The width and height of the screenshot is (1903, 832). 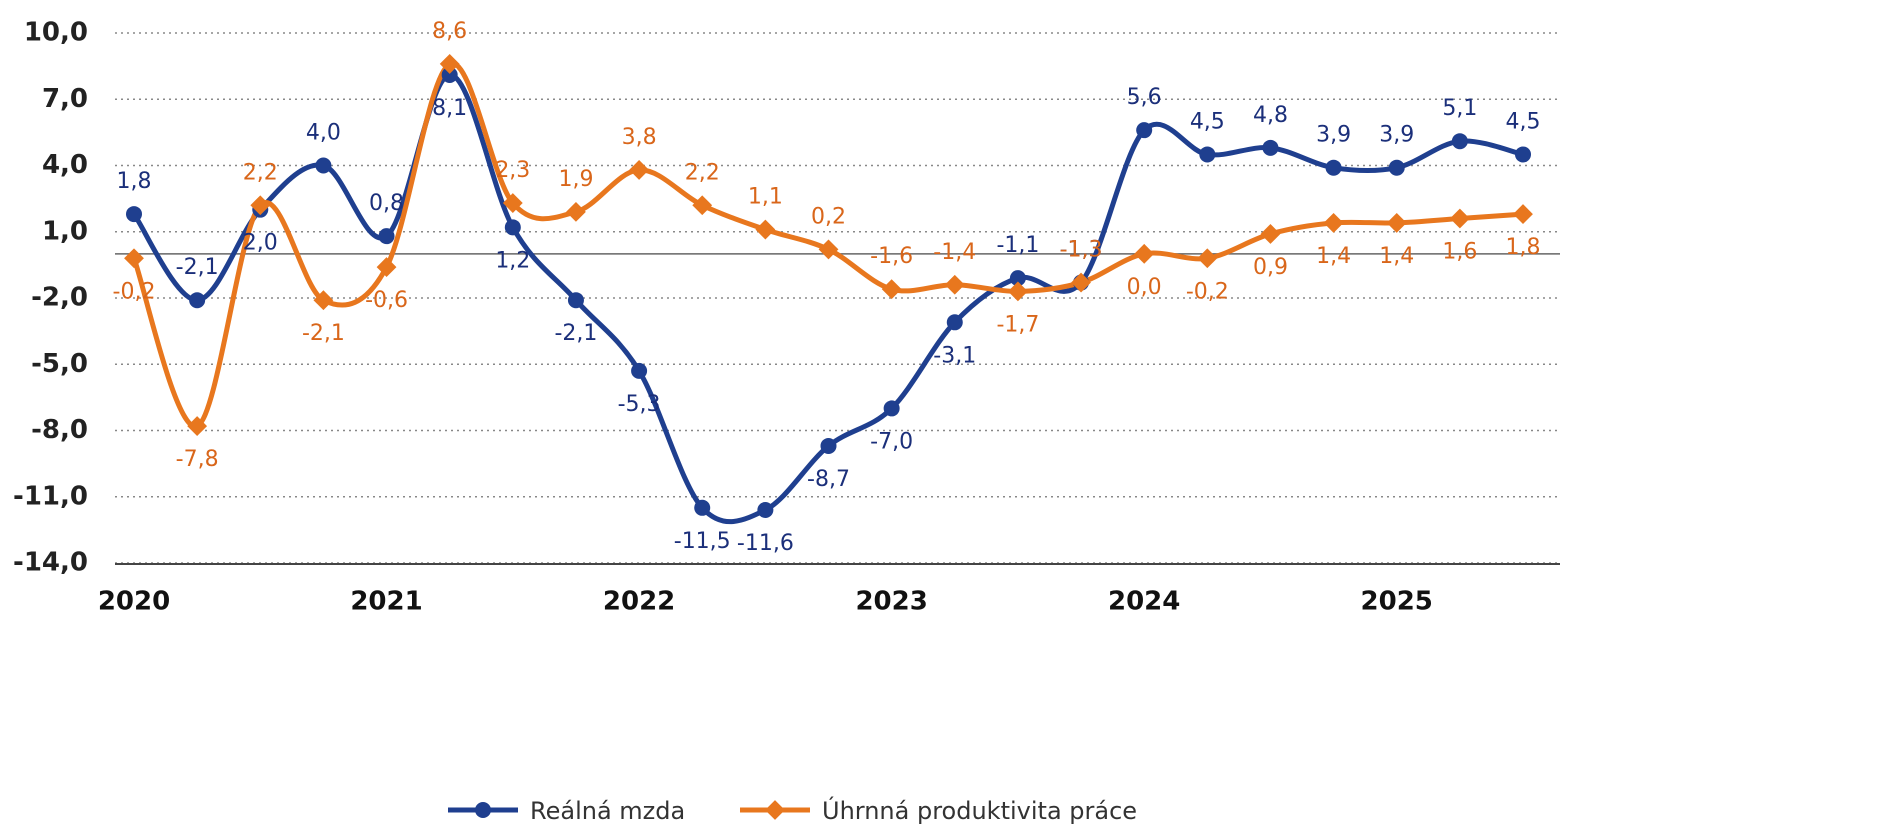 I want to click on value-label: -7,8, so click(x=197, y=459).